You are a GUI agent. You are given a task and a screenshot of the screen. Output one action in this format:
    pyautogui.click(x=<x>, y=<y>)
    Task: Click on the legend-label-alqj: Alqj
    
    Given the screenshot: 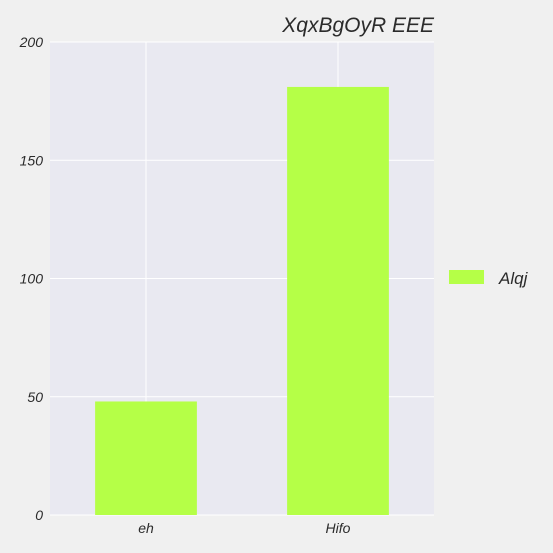 What is the action you would take?
    pyautogui.click(x=513, y=278)
    